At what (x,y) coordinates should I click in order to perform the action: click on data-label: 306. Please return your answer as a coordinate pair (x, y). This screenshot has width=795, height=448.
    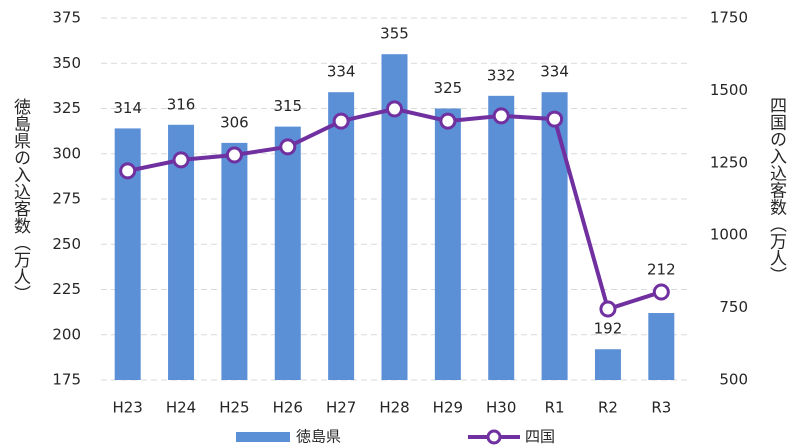
    Looking at the image, I should click on (234, 122).